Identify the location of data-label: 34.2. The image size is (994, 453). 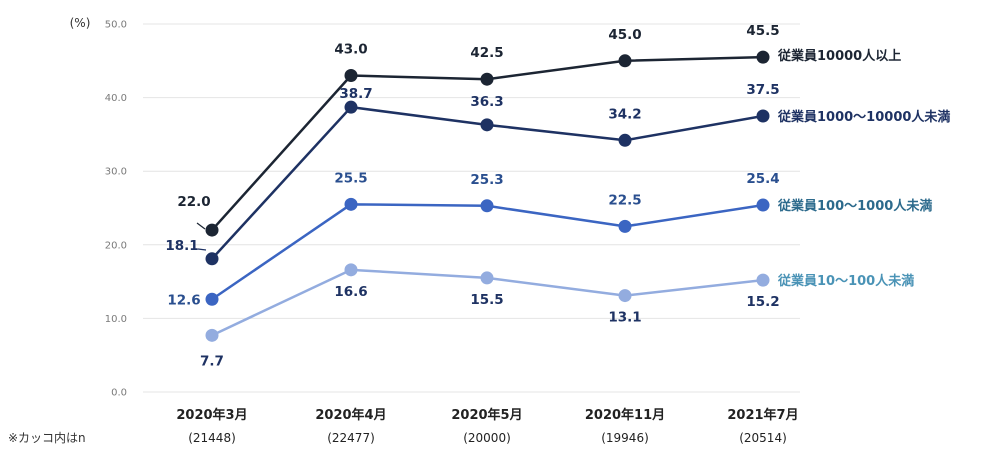
(624, 114).